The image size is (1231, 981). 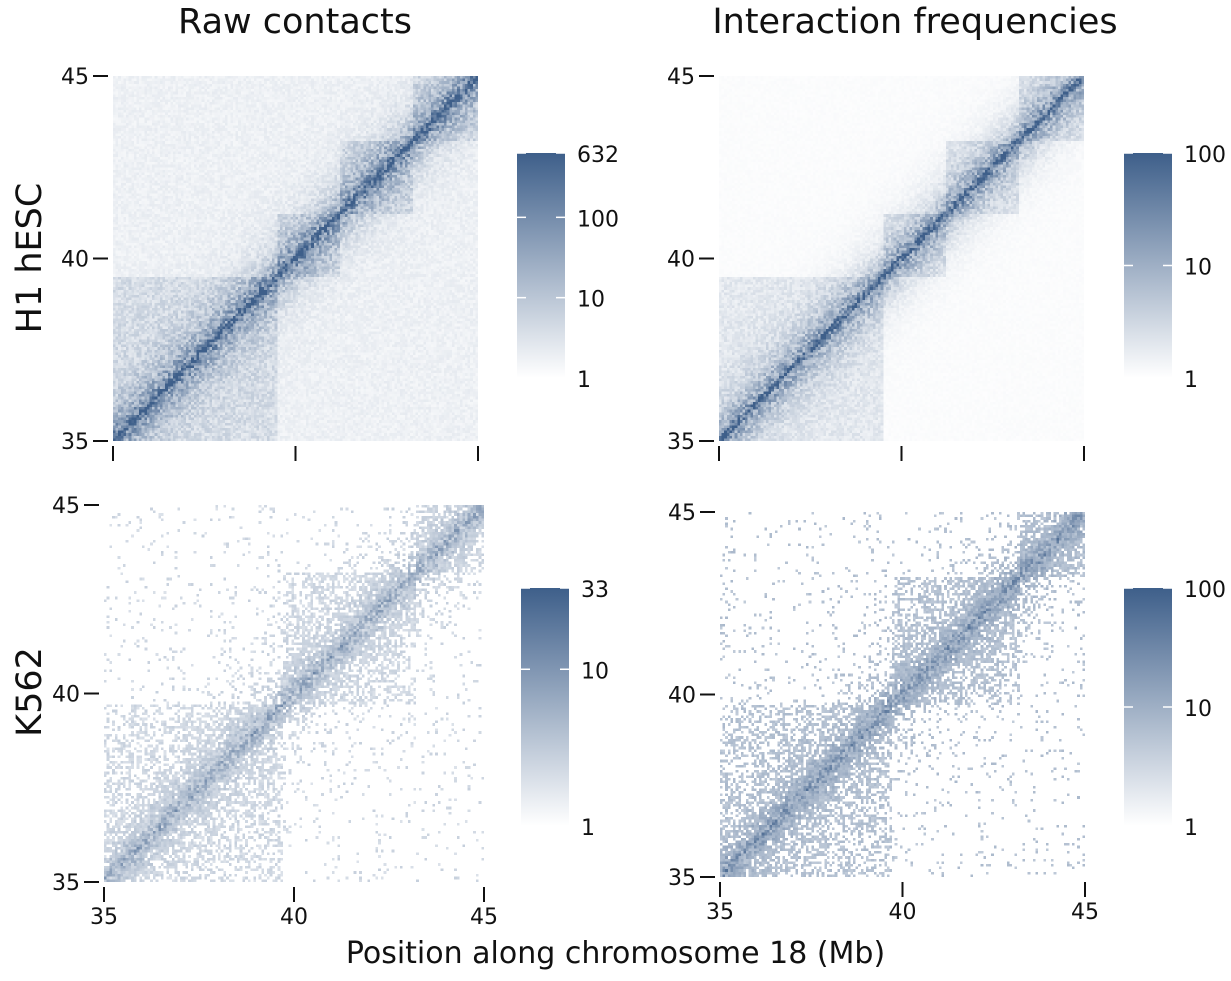 I want to click on colorbar-tick-label: 632, so click(x=598, y=155).